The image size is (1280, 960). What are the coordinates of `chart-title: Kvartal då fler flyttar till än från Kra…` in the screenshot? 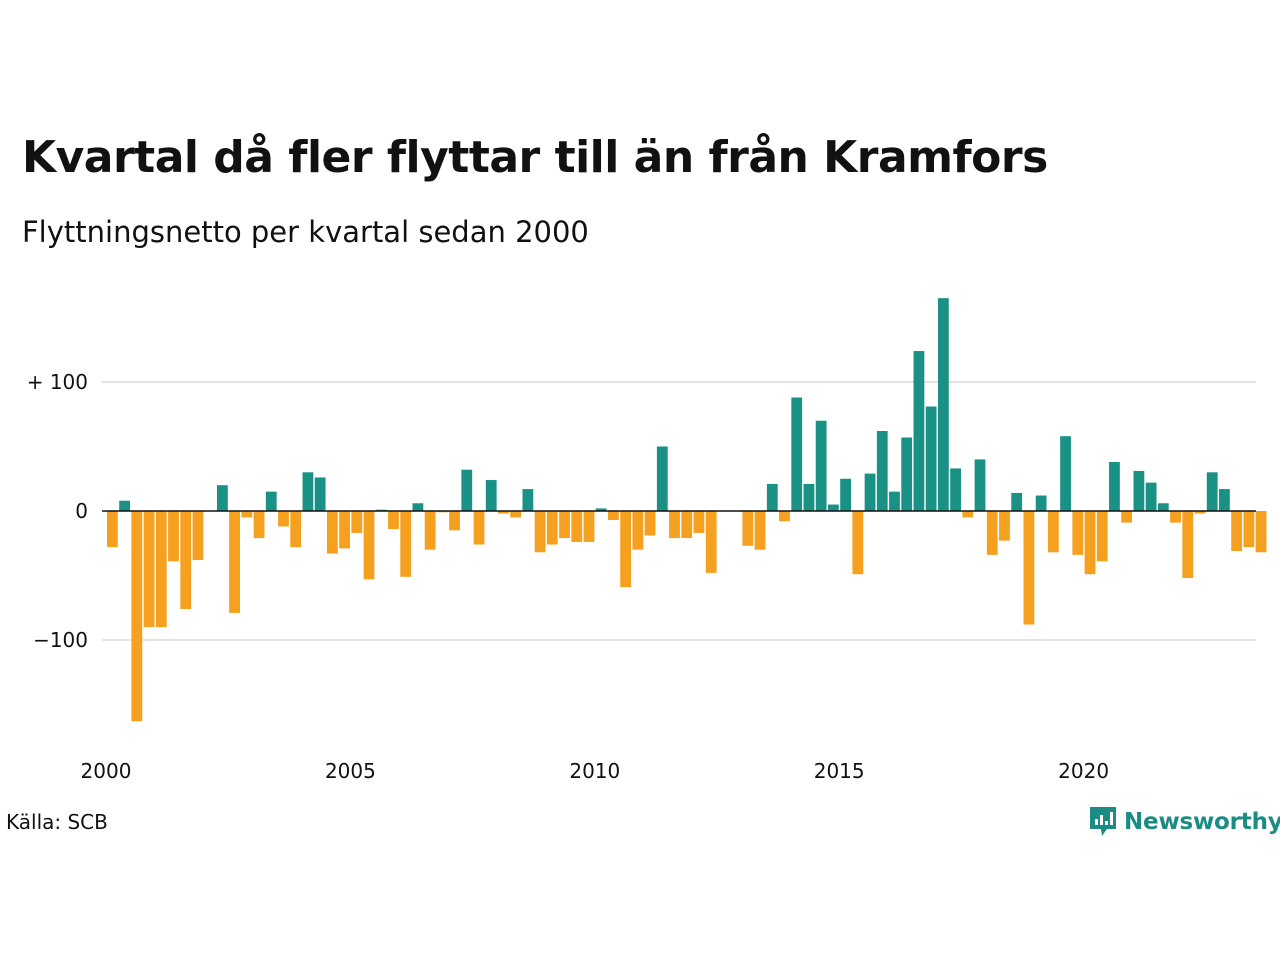 It's located at (535, 157).